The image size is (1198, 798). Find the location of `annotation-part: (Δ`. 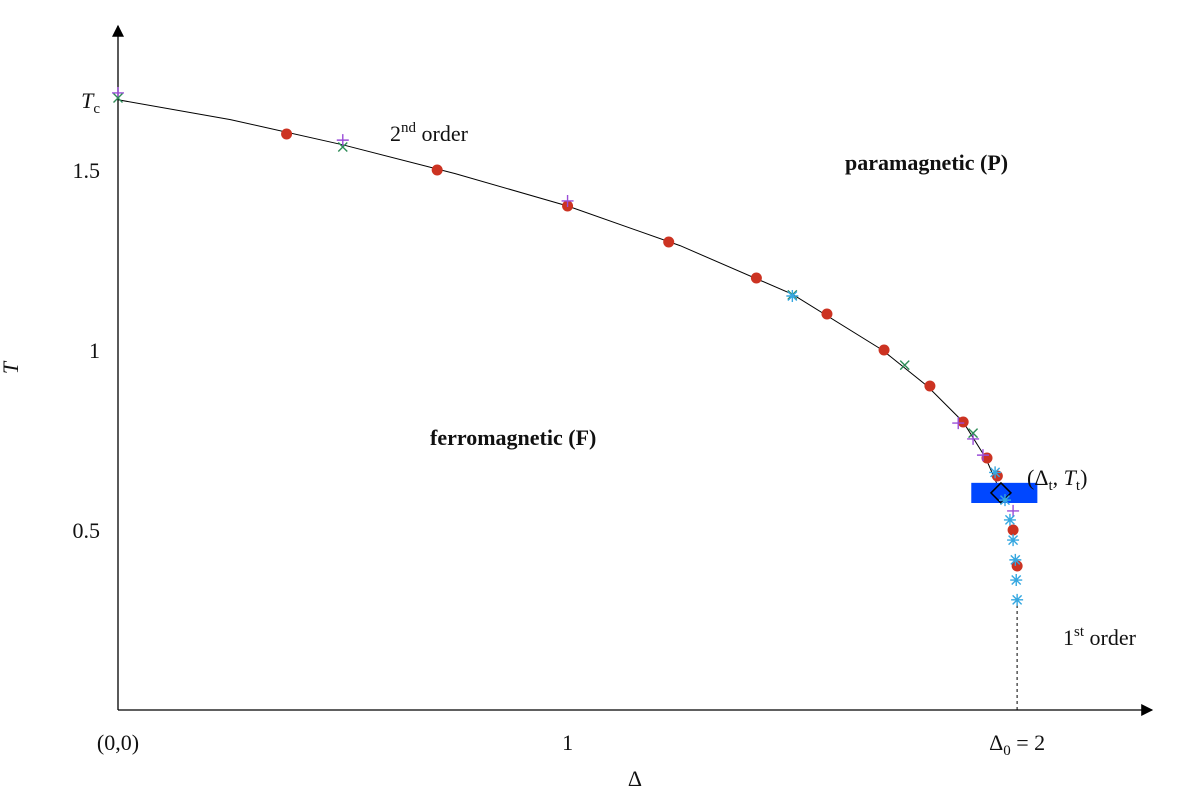

annotation-part: (Δ is located at coordinates (1037, 477).